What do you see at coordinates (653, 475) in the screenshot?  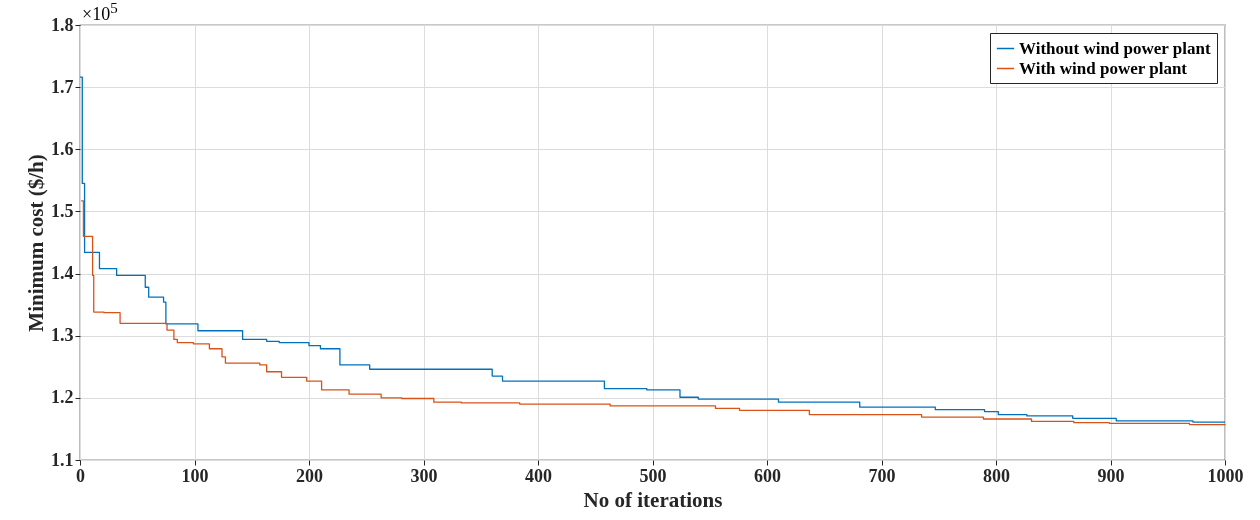 I see `x-tick-label: 500` at bounding box center [653, 475].